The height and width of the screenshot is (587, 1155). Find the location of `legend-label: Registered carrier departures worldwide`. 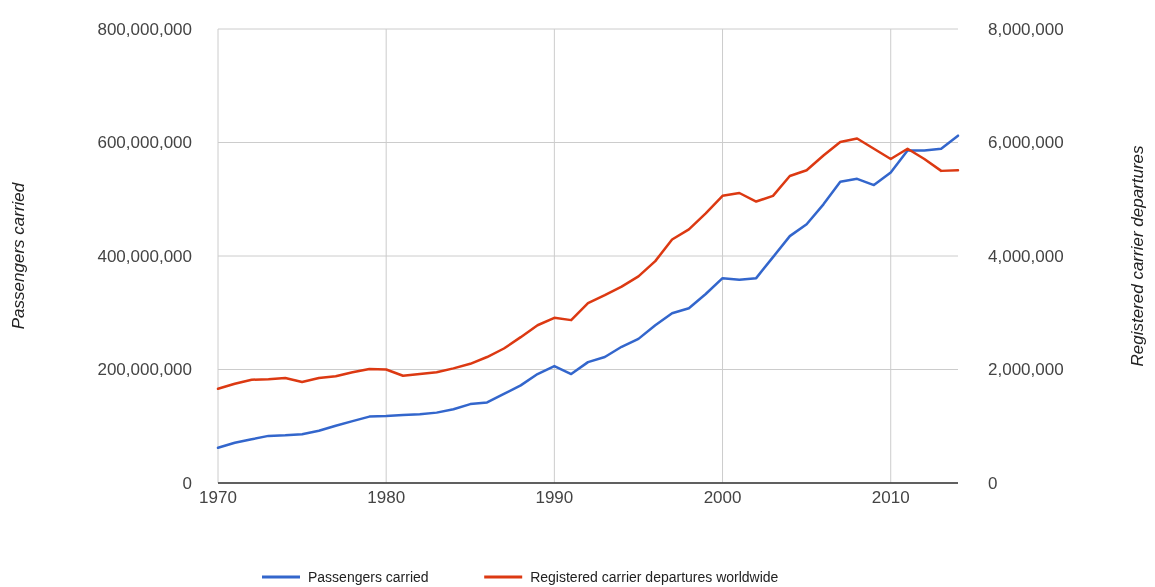

legend-label: Registered carrier departures worldwide is located at coordinates (654, 576).